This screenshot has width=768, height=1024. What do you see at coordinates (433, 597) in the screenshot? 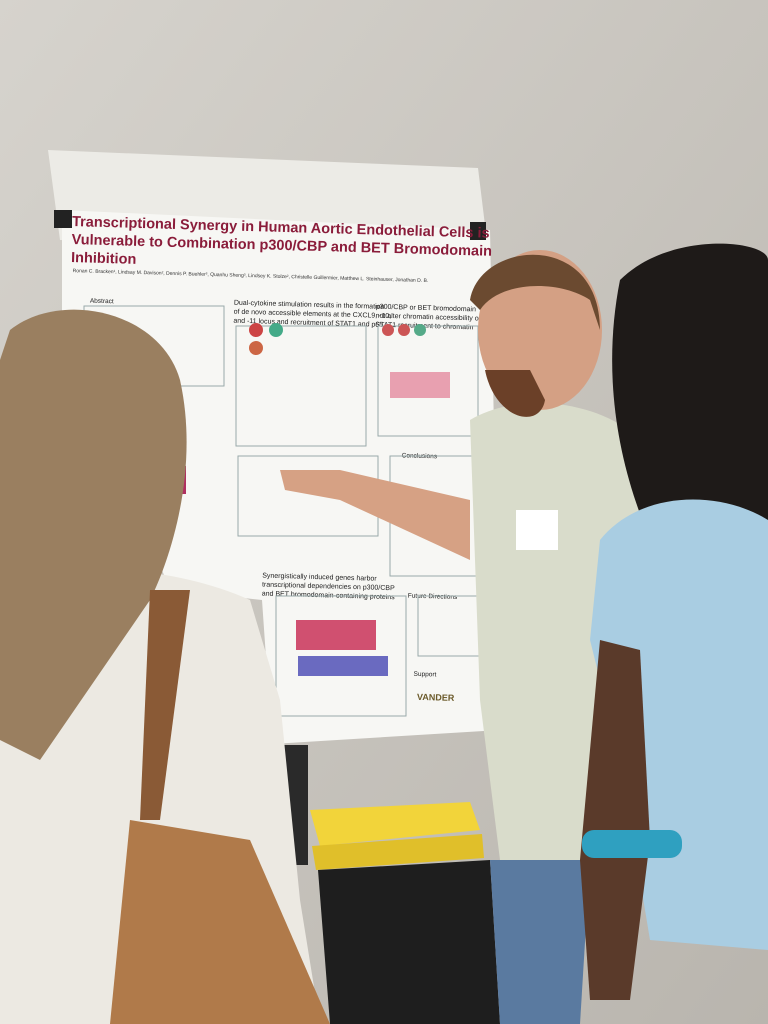
I see `section-heading: Future Directions` at bounding box center [433, 597].